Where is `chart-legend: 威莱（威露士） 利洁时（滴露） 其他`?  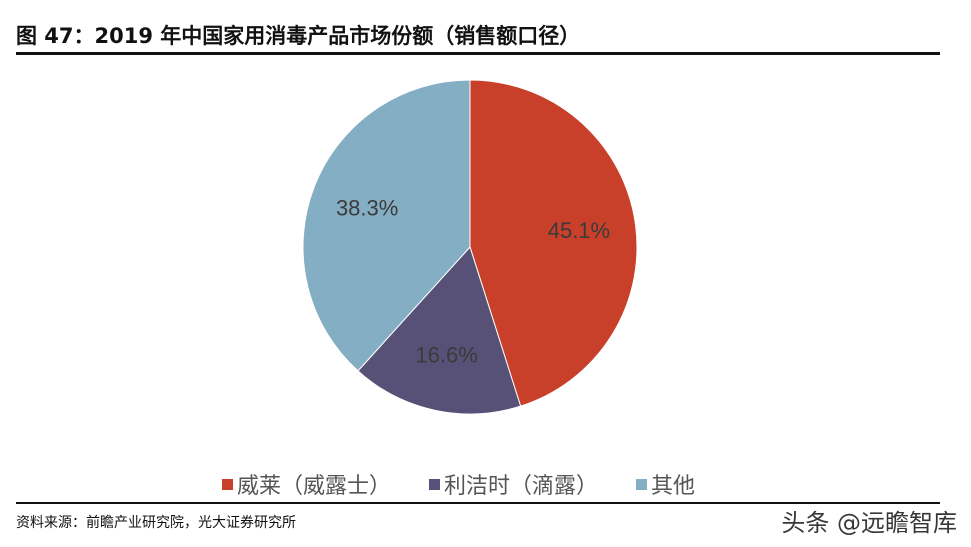 chart-legend: 威莱（威露士） 利洁时（滴露） 其他 is located at coordinates (477, 484).